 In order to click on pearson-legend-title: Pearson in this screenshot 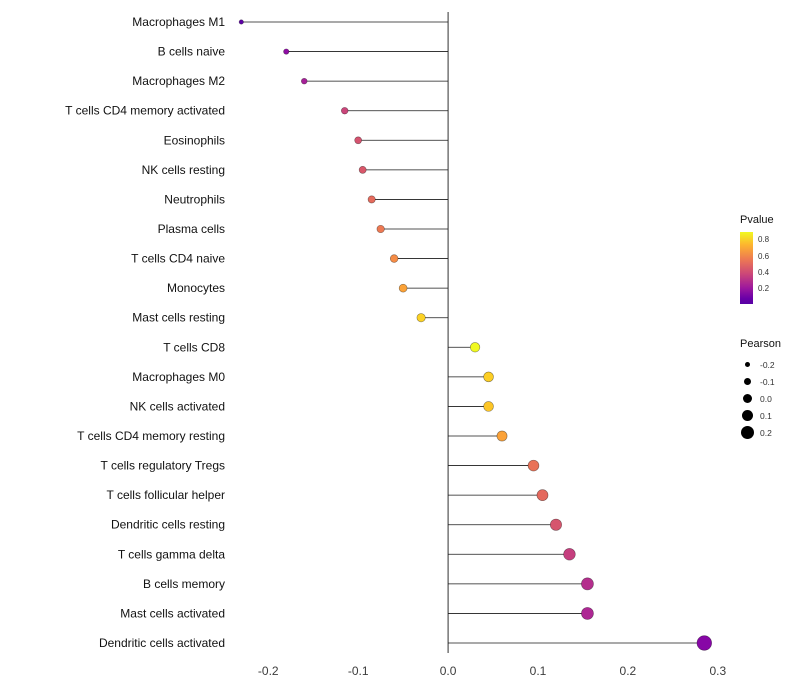, I will do `click(760, 344)`.